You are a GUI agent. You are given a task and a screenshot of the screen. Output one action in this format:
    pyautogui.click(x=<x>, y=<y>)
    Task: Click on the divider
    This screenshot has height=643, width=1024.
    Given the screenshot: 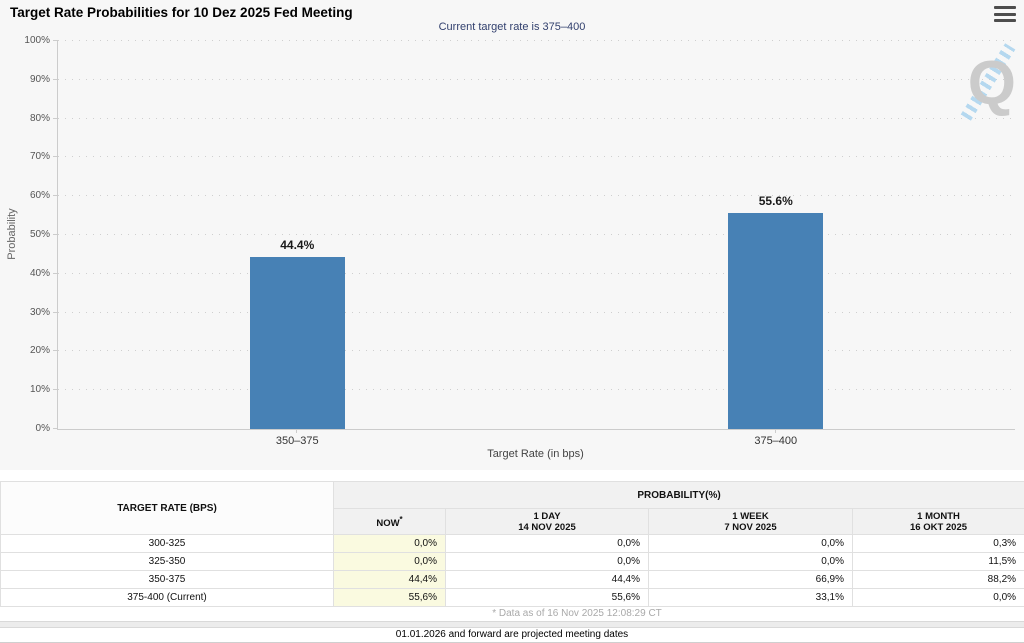 What is the action you would take?
    pyautogui.click(x=512, y=624)
    